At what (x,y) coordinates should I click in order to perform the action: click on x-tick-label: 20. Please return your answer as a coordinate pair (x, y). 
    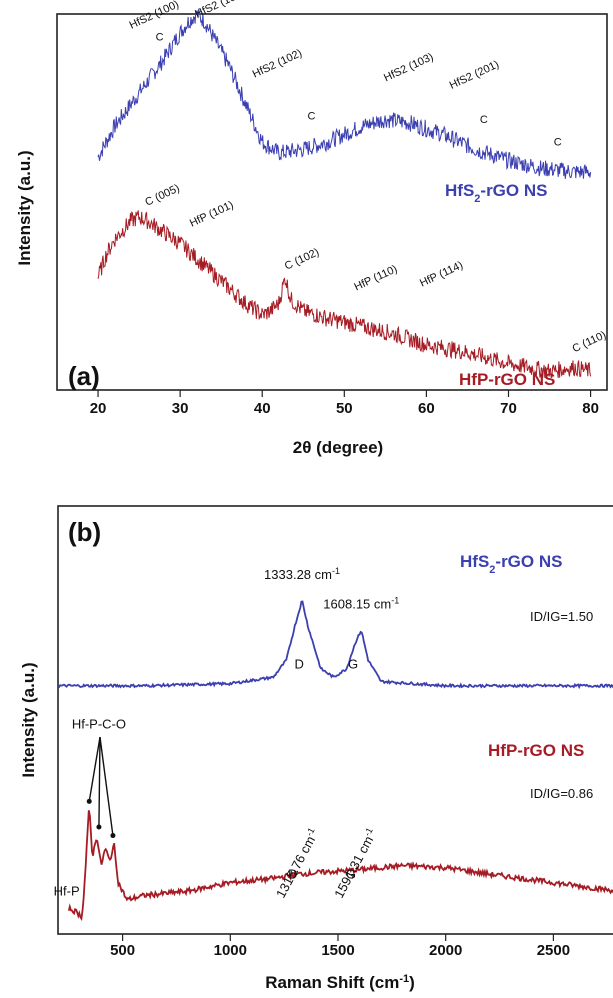
    Looking at the image, I should click on (98, 408).